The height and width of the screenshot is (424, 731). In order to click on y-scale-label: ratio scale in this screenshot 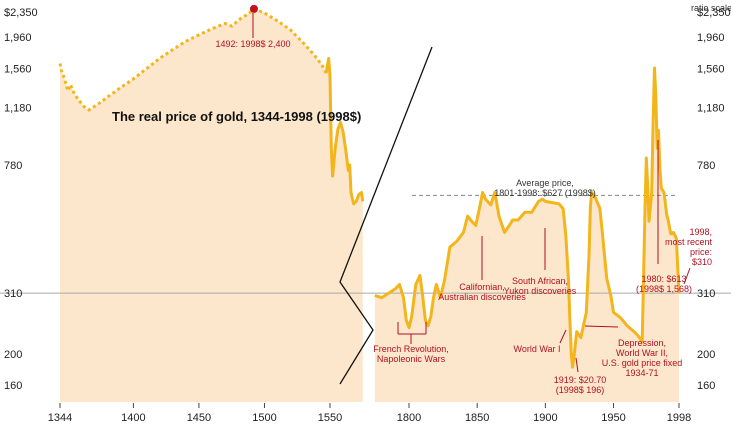, I will do `click(711, 8)`.